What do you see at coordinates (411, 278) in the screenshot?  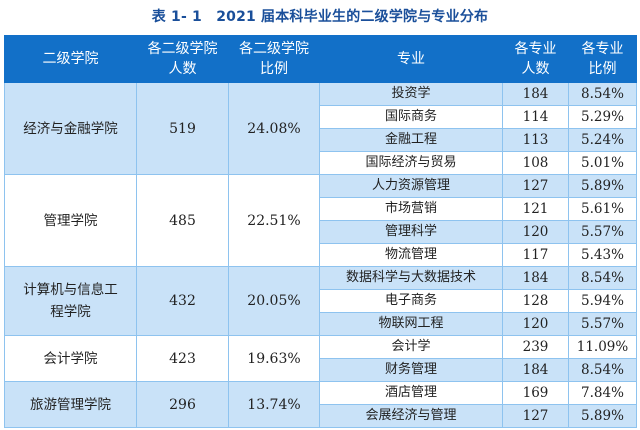 I see `major-name: 数据科学与大数据技术` at bounding box center [411, 278].